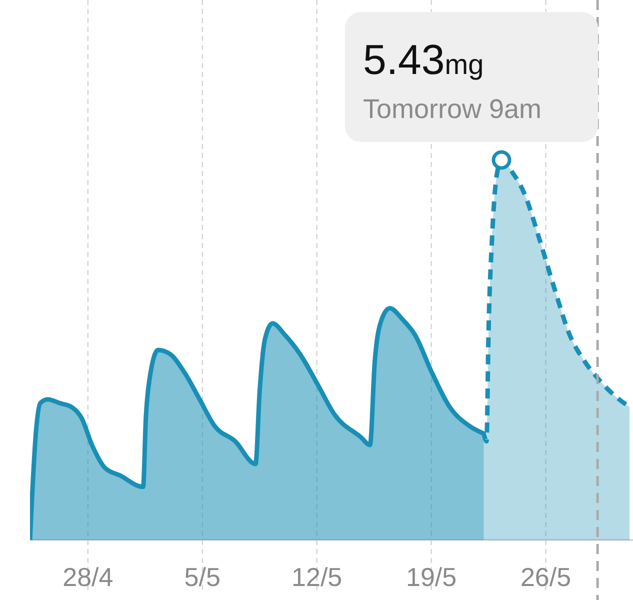 The width and height of the screenshot is (633, 600). What do you see at coordinates (546, 577) in the screenshot?
I see `x-tick-label: 26/5` at bounding box center [546, 577].